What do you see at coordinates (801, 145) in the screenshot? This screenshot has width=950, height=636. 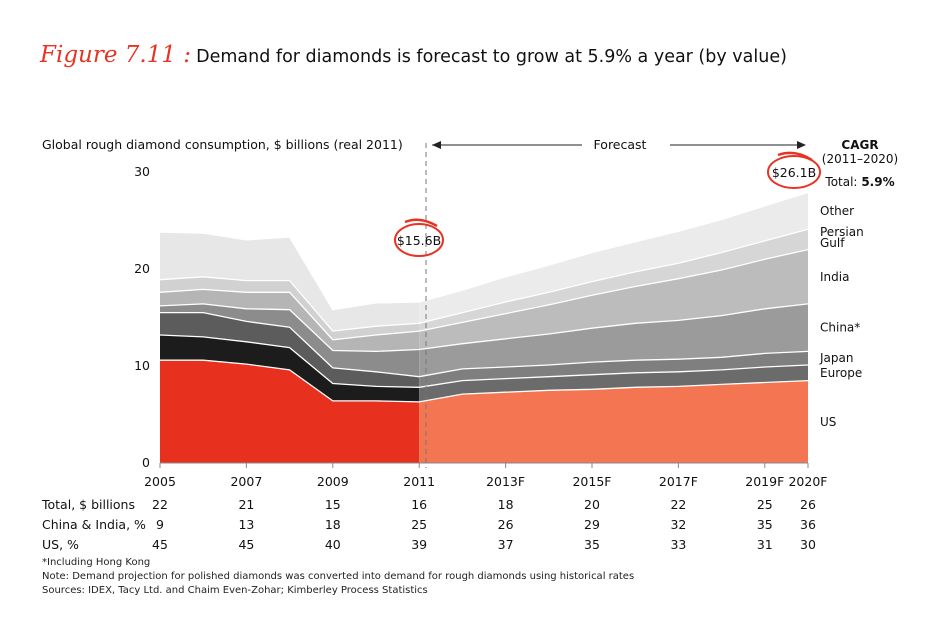 I see `forecast-arrowhead-right` at bounding box center [801, 145].